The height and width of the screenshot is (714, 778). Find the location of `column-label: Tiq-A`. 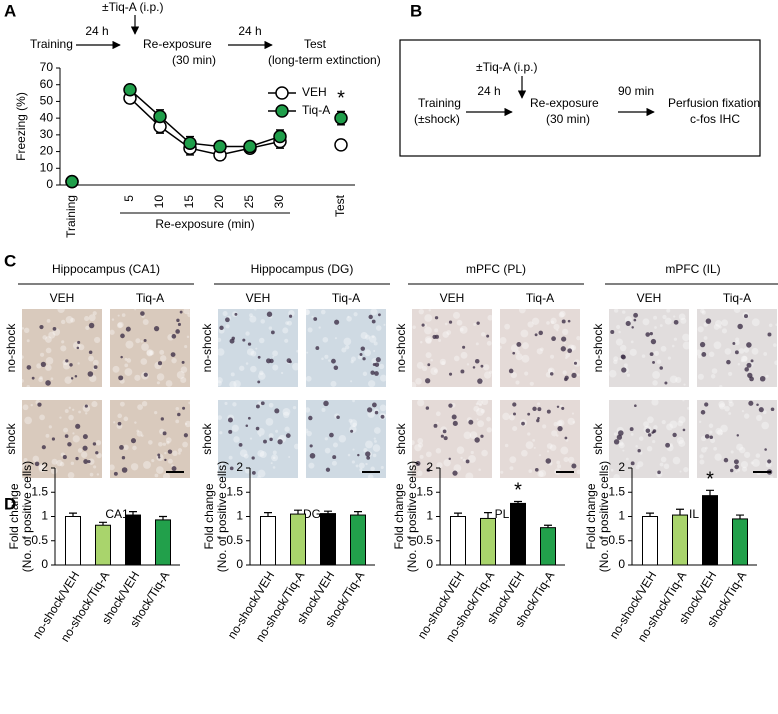

column-label: Tiq-A is located at coordinates (346, 298).